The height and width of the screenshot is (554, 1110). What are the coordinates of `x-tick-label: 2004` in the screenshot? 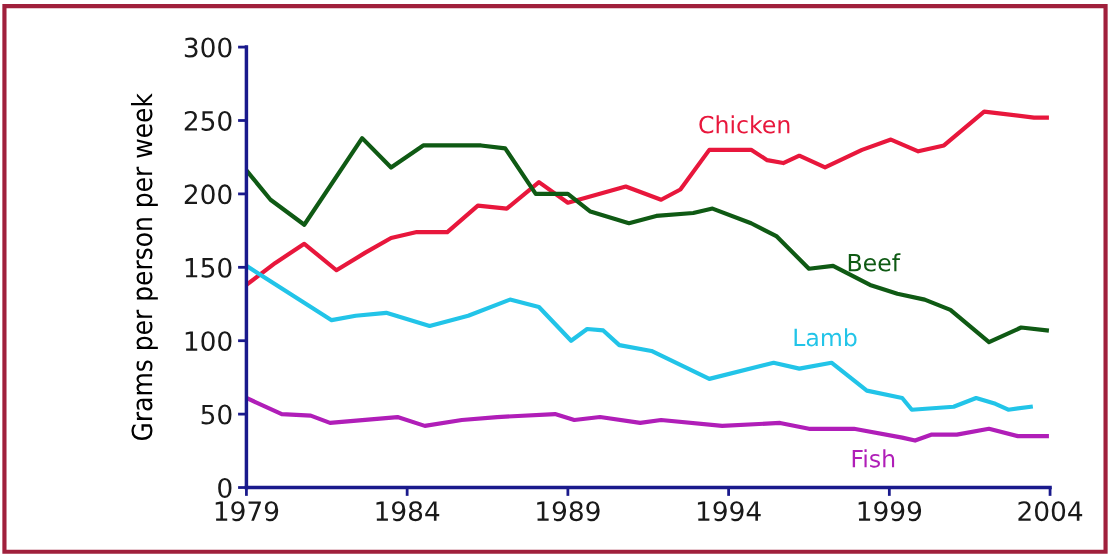 It's located at (1050, 511).